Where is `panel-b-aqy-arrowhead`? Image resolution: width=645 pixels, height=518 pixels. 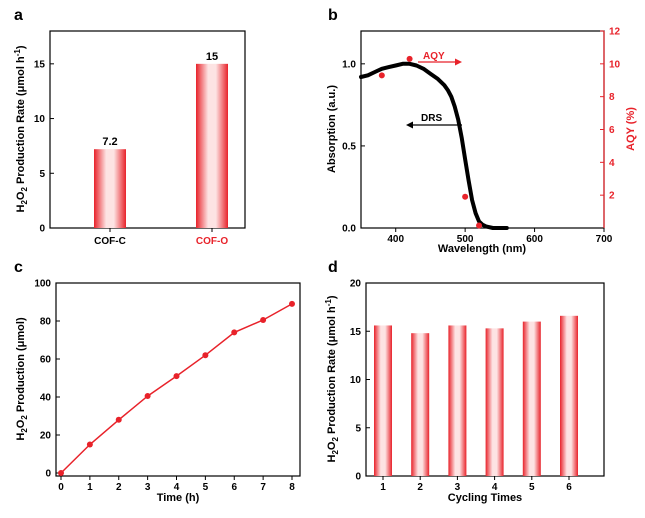
panel-b-aqy-arrowhead is located at coordinates (458, 62).